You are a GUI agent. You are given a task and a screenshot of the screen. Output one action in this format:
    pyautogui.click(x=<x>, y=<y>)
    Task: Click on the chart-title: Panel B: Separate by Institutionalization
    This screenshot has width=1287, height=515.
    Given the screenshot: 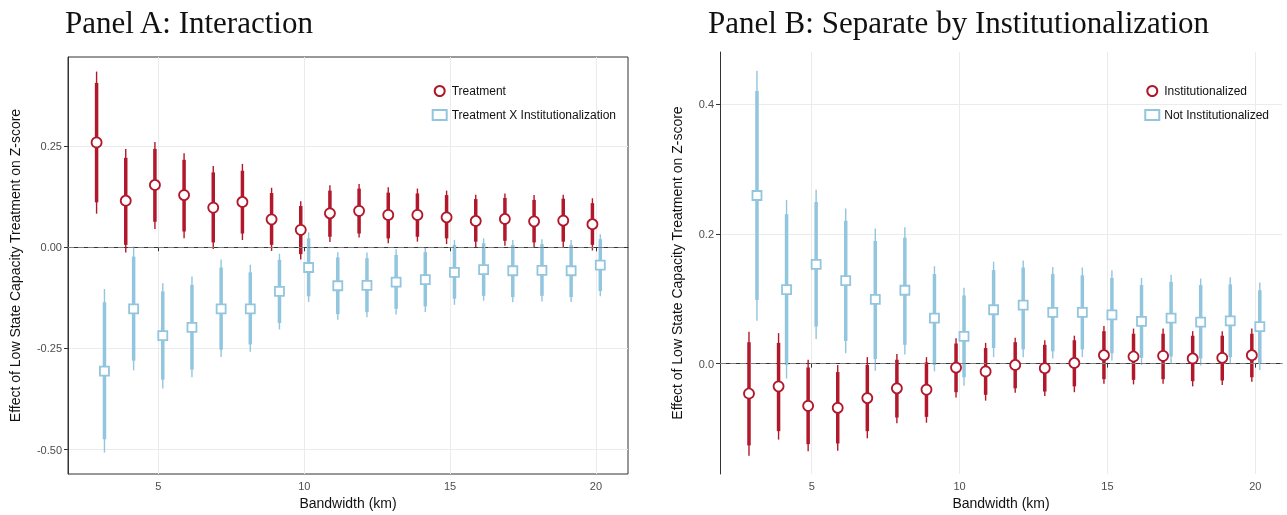 What is the action you would take?
    pyautogui.click(x=959, y=22)
    